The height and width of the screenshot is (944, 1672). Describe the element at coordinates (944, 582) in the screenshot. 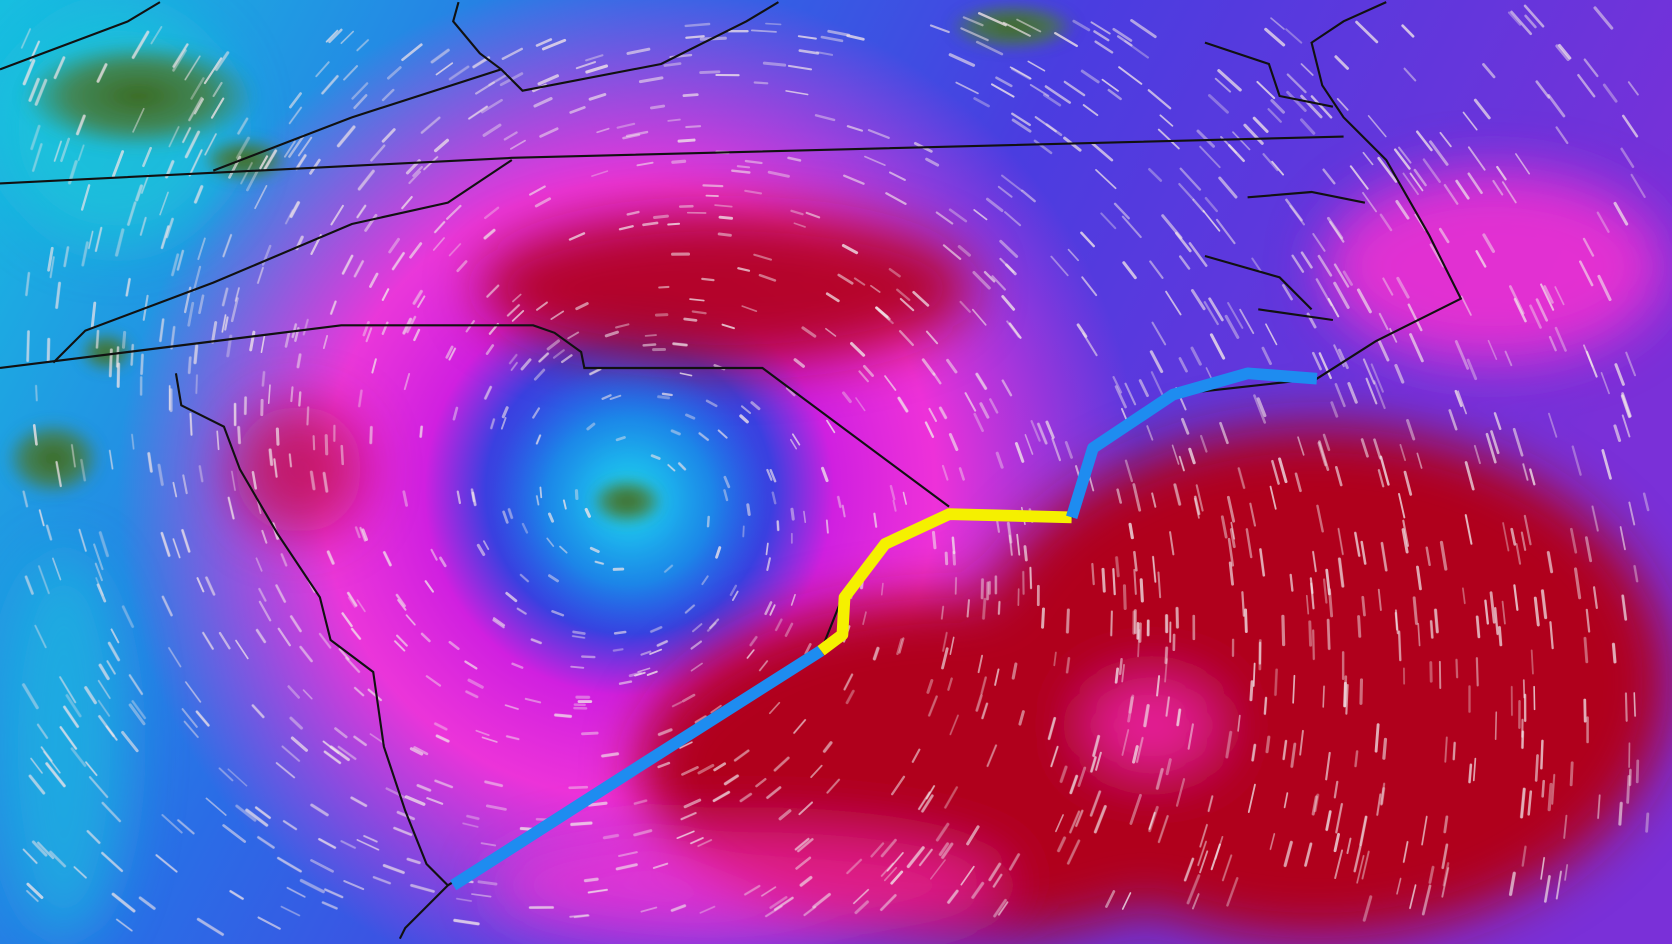

I see `warning-segment-center` at that location.